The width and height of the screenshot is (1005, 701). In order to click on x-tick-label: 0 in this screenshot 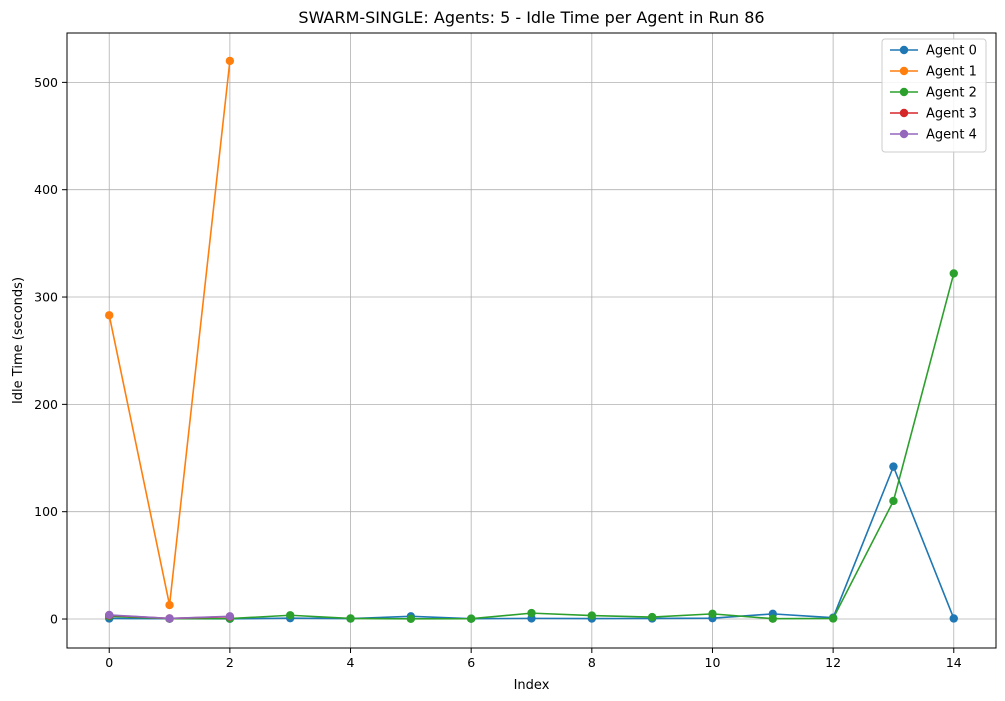, I will do `click(109, 662)`.